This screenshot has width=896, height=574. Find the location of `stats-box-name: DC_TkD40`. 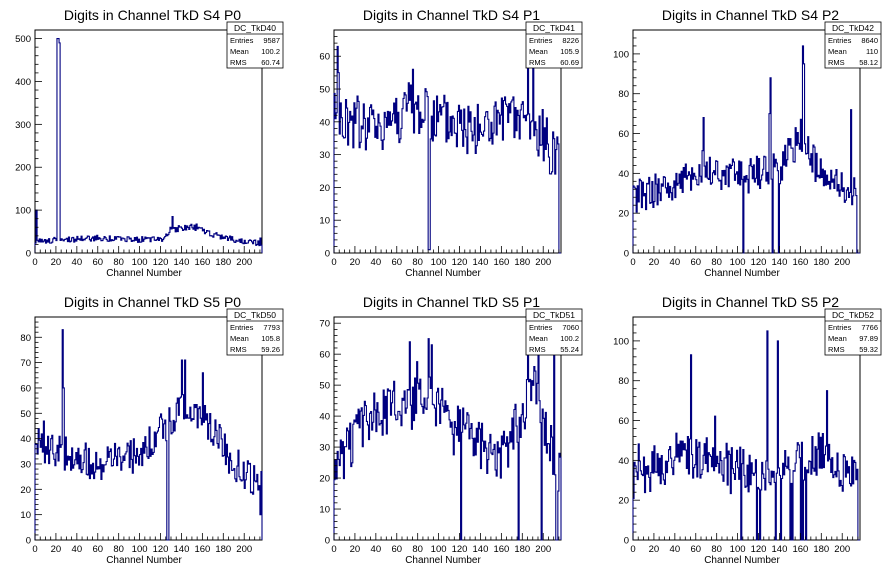

stats-box-name: DC_TkD40 is located at coordinates (255, 28).